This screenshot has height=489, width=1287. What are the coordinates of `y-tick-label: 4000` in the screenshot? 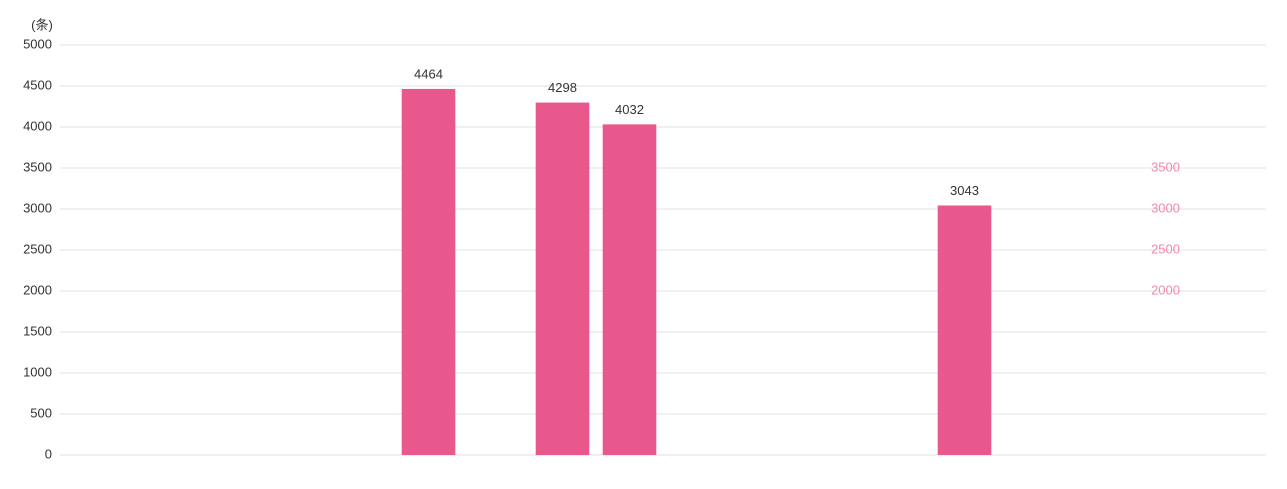 It's located at (37, 125).